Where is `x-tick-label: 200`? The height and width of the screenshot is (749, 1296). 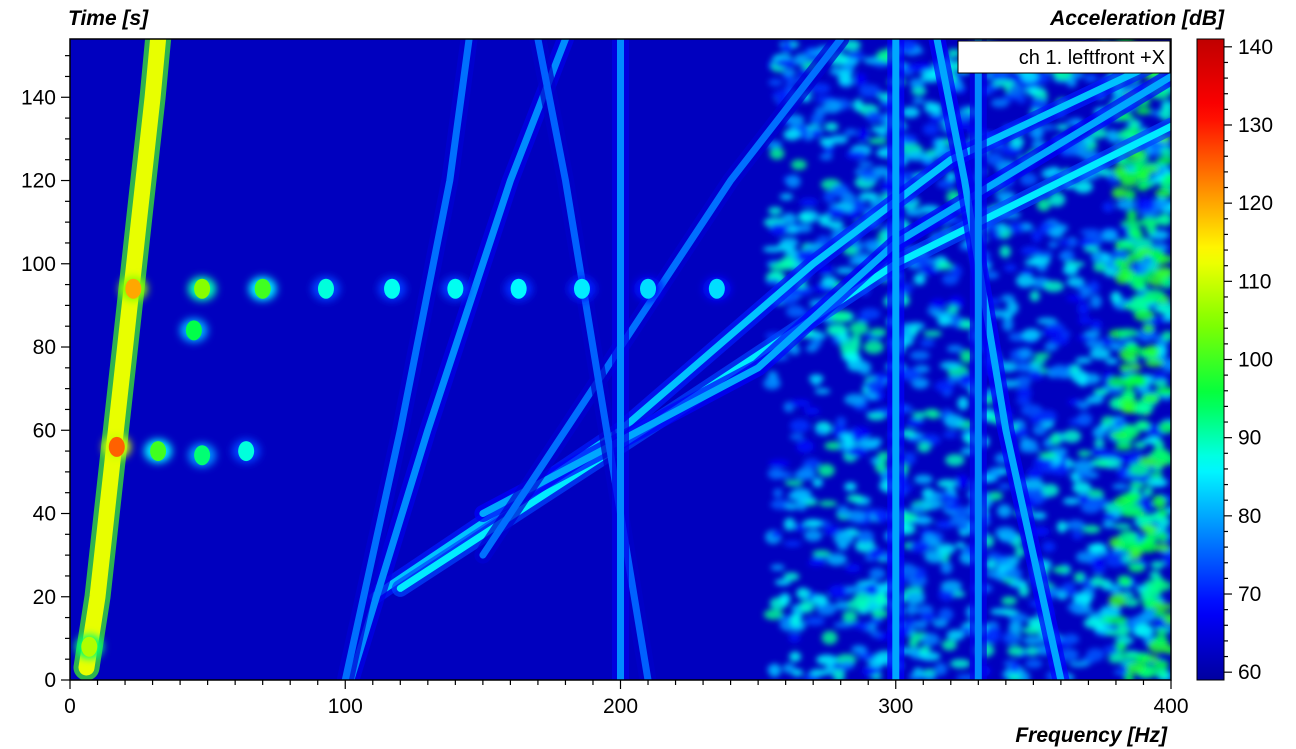 x-tick-label: 200 is located at coordinates (620, 706).